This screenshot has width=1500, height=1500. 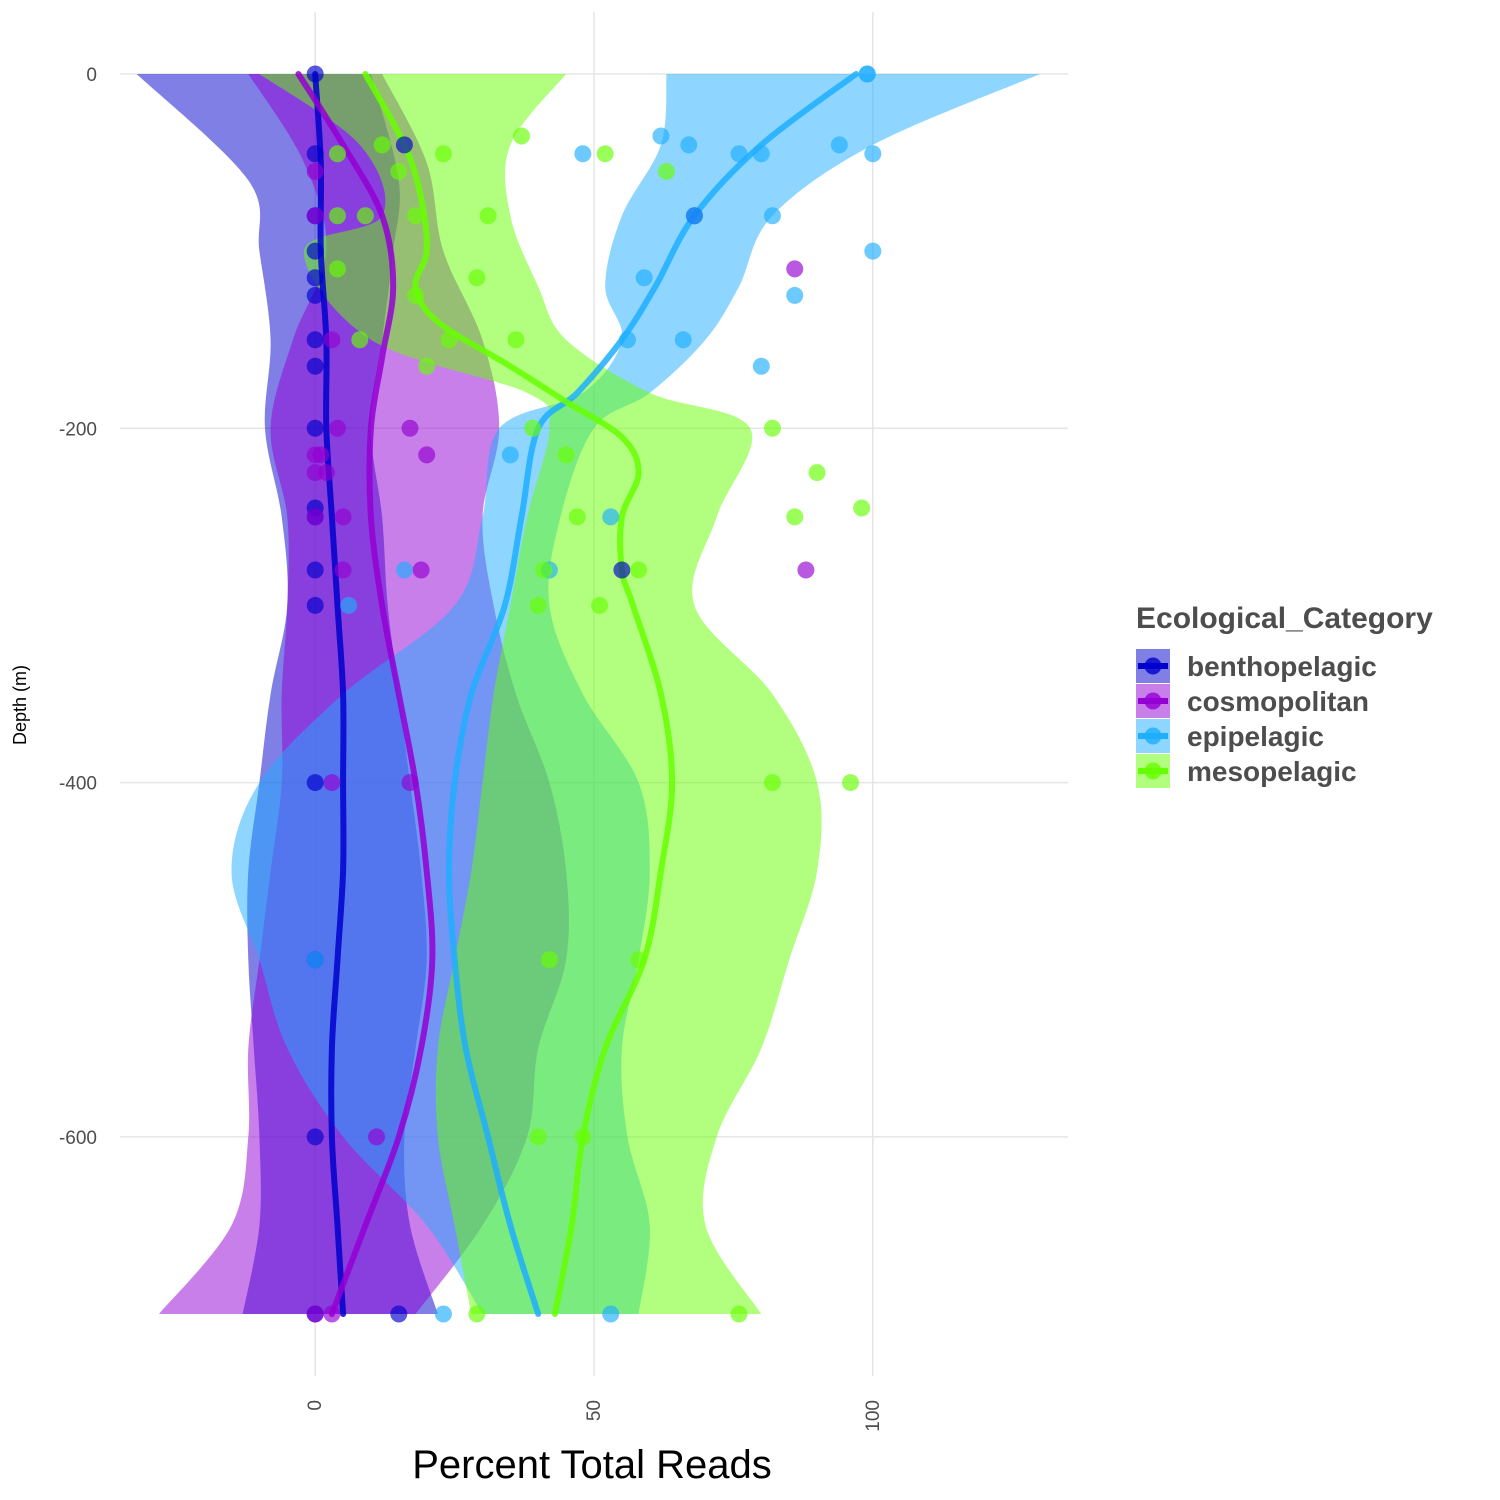 I want to click on legend-item-benthopelagic: benthopelagic, so click(x=1256, y=666).